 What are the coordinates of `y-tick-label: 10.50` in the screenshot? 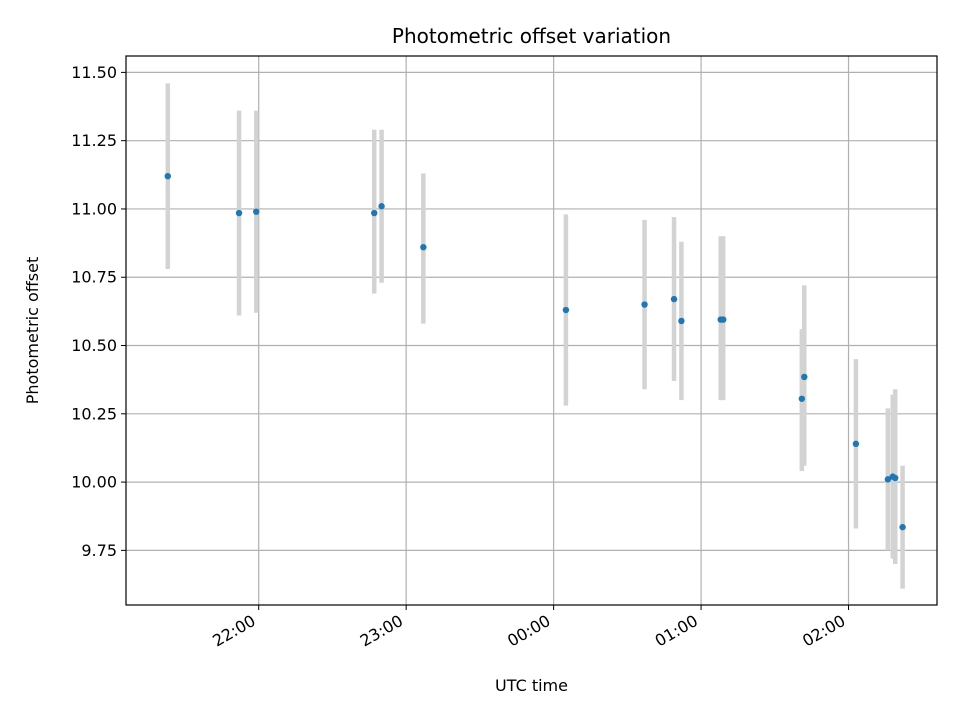 It's located at (94, 345).